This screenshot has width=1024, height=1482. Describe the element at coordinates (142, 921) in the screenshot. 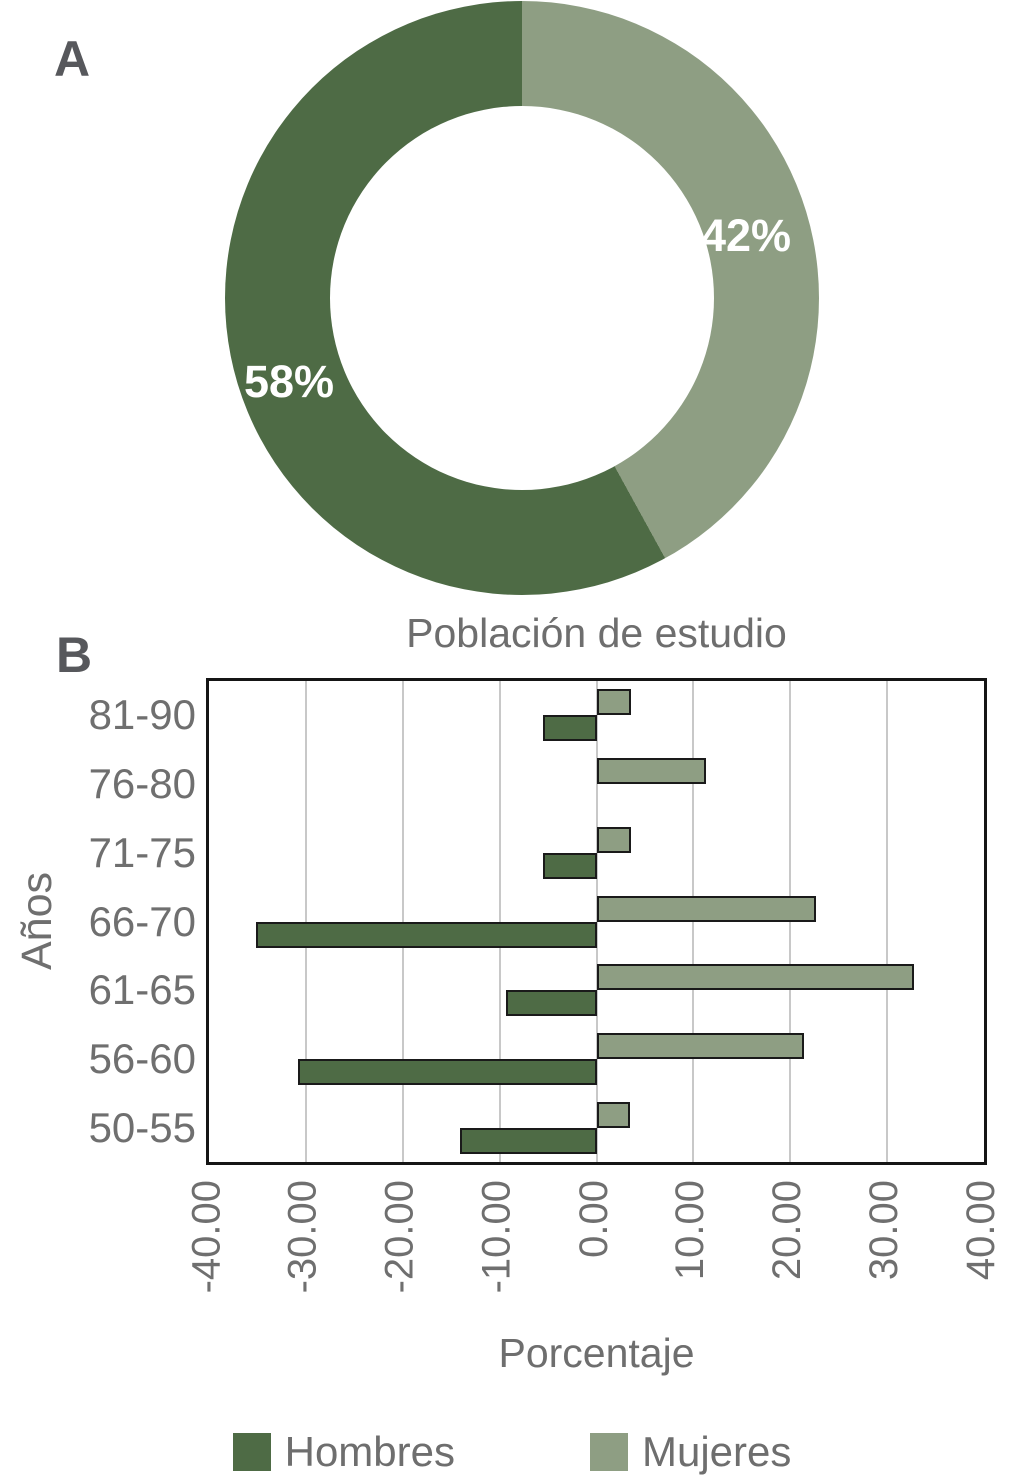

I see `y-tick-66-70: 66-70` at that location.